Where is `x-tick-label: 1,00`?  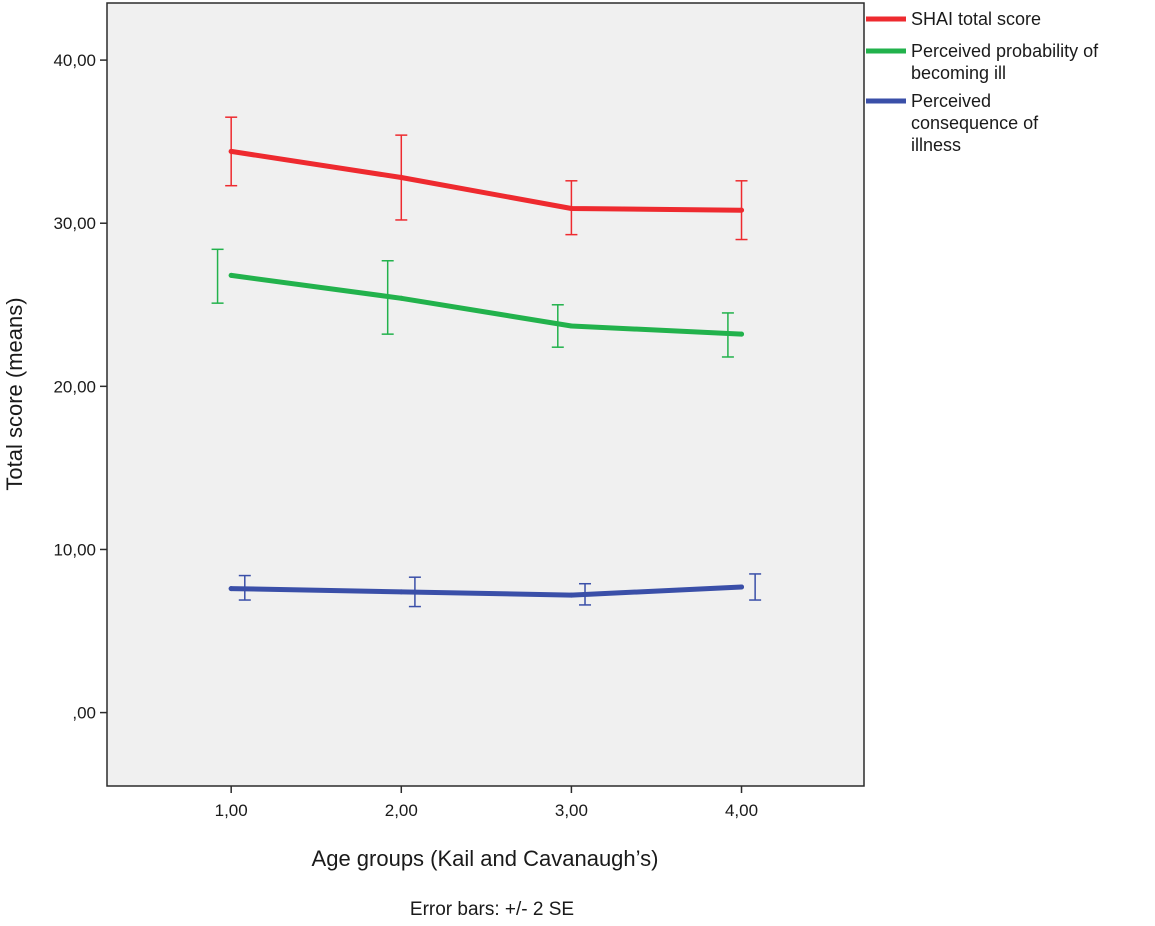 x-tick-label: 1,00 is located at coordinates (231, 810).